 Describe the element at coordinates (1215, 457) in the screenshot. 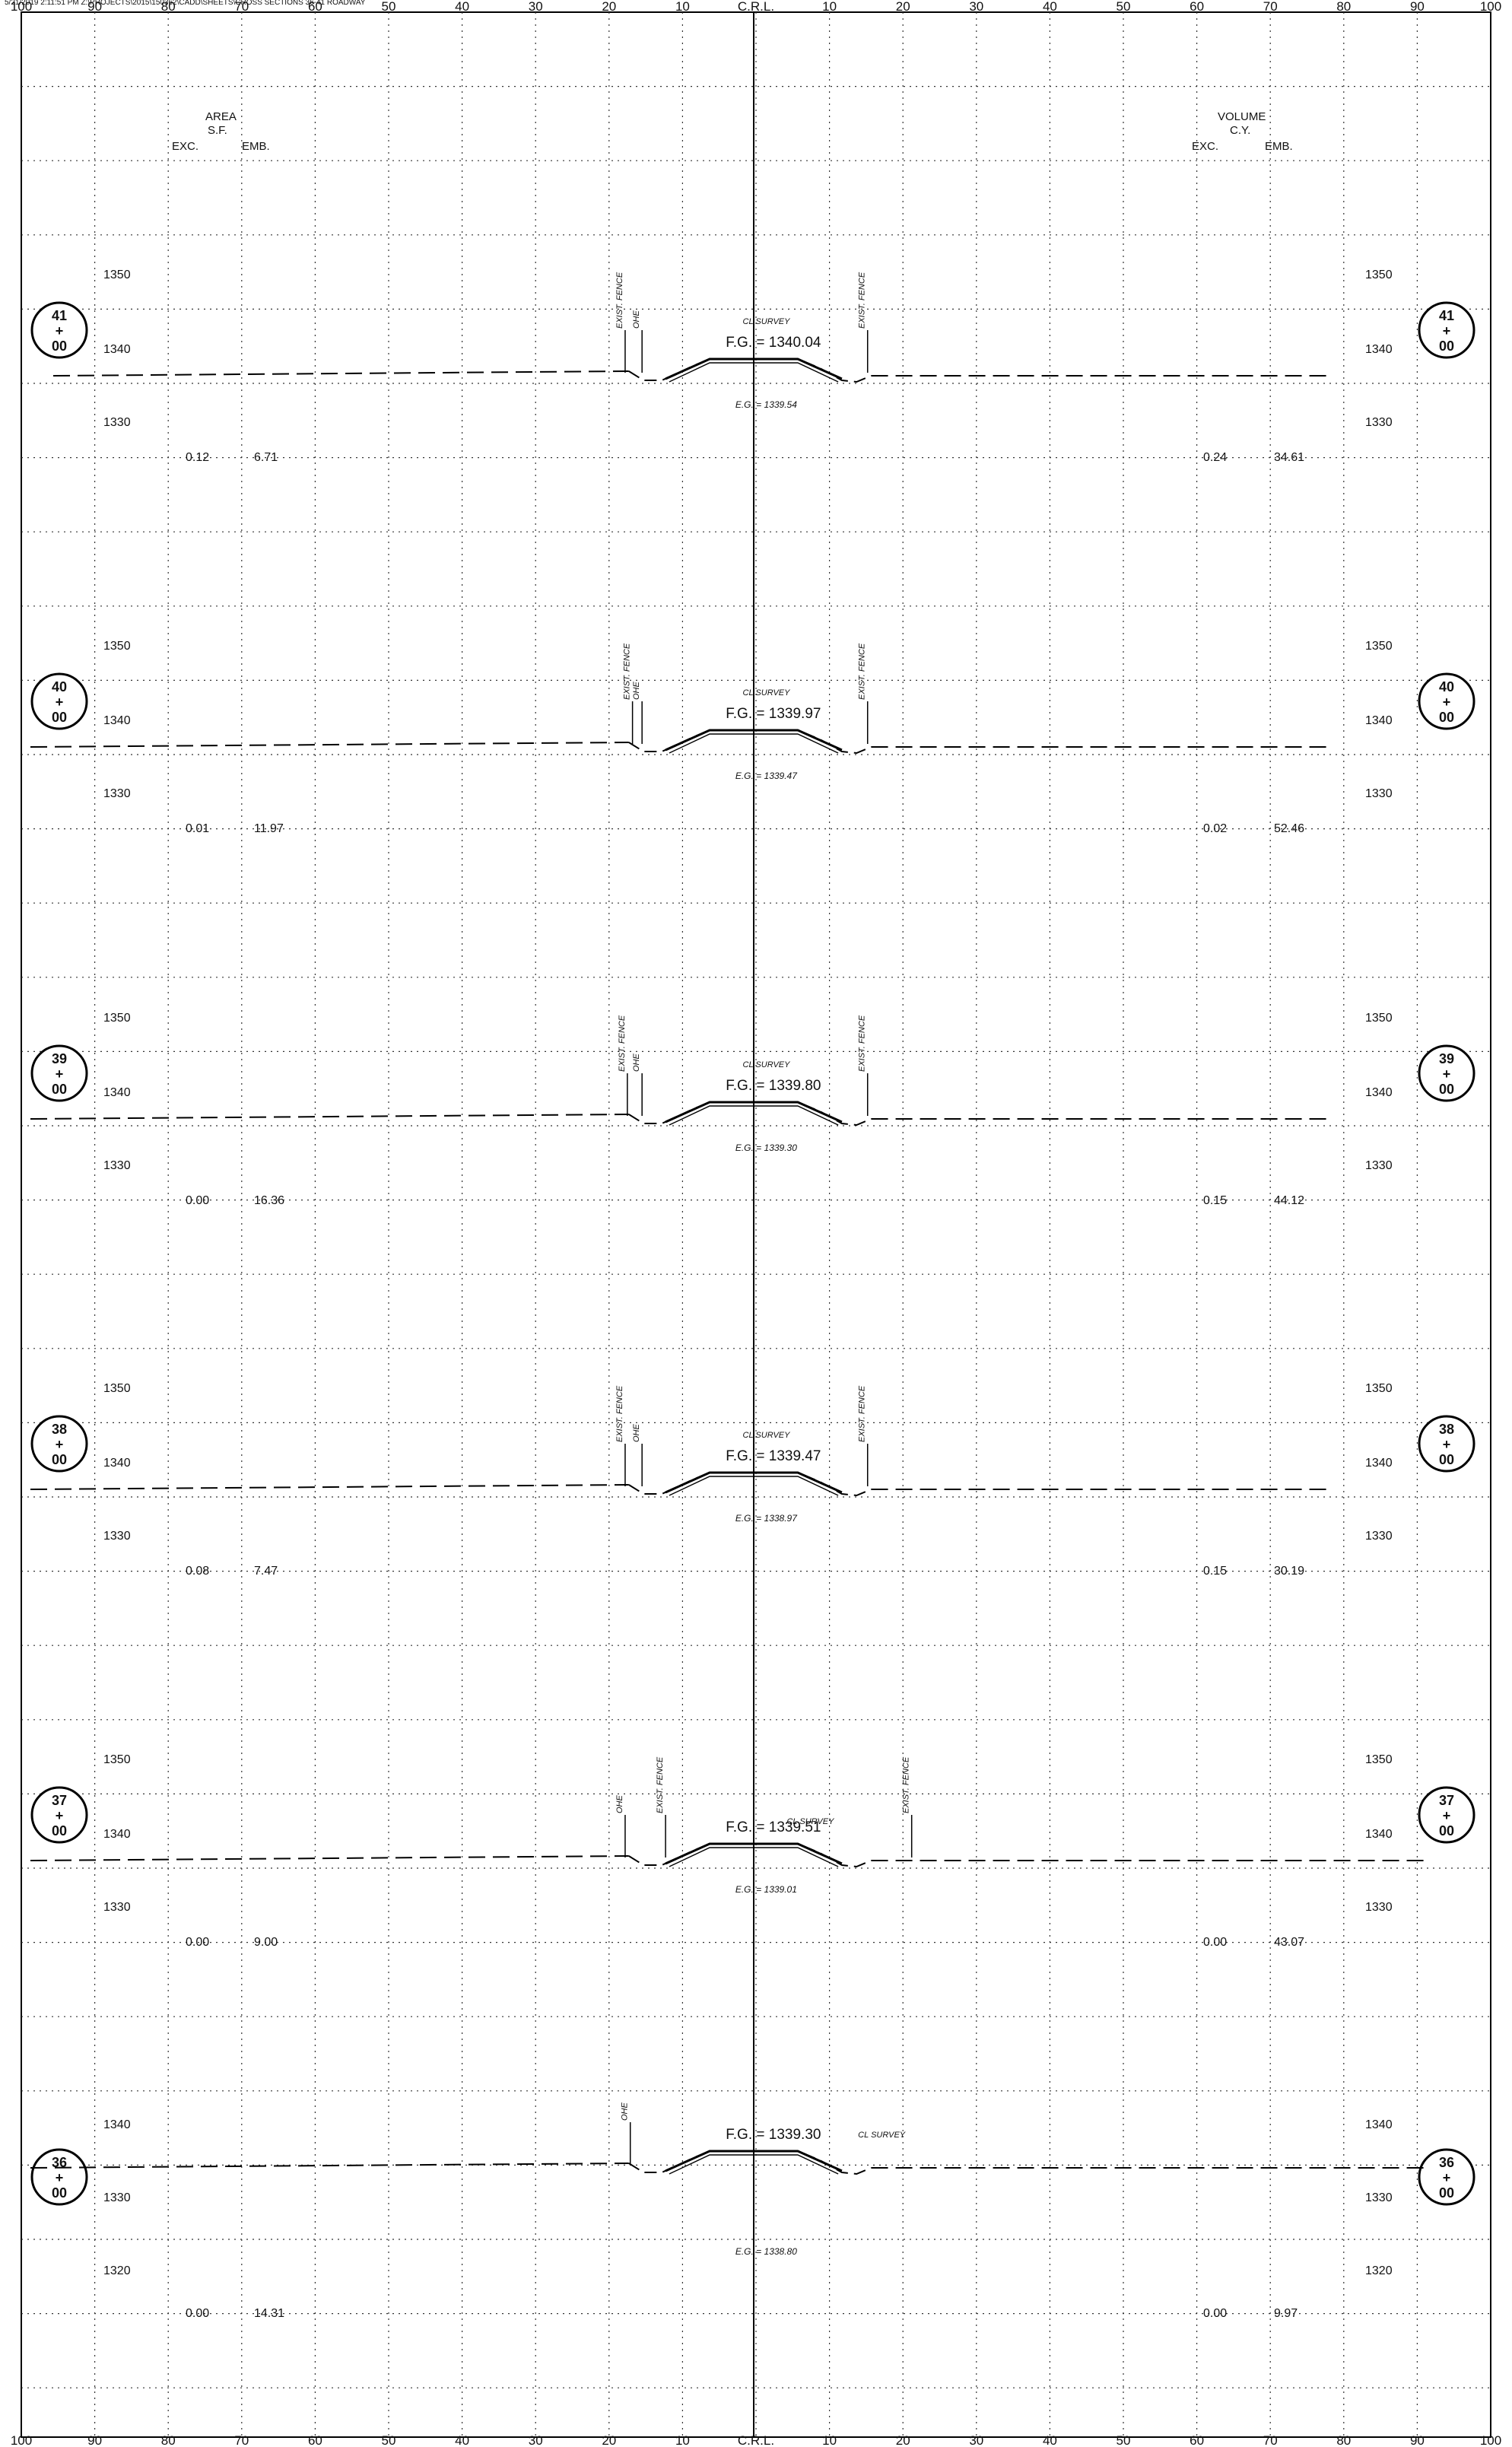

I see `volume-excavation: 0.24` at that location.